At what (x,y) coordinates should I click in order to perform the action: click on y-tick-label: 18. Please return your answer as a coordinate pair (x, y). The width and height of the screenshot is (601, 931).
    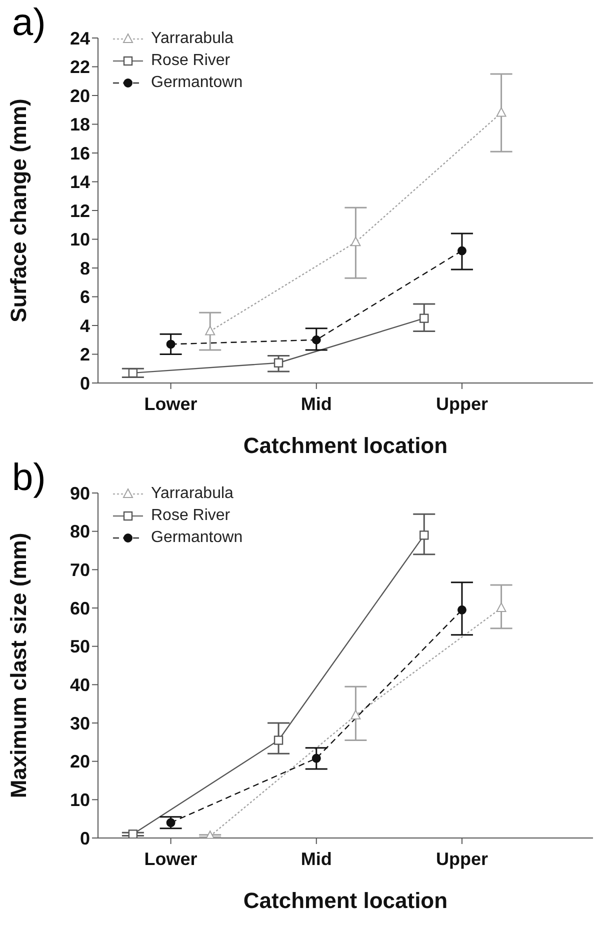
    Looking at the image, I should click on (80, 124).